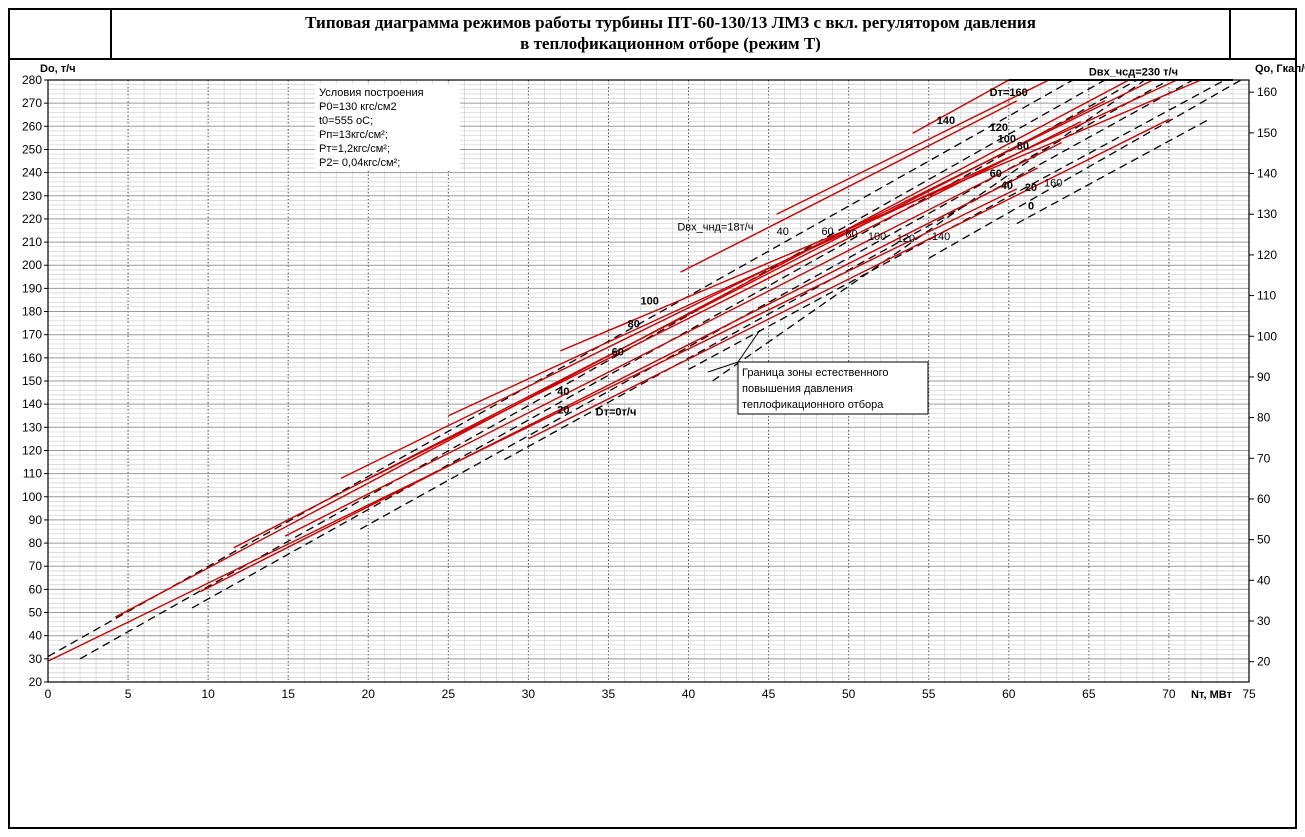 The height and width of the screenshot is (837, 1305). I want to click on y-tick-label: 220, so click(32, 219).